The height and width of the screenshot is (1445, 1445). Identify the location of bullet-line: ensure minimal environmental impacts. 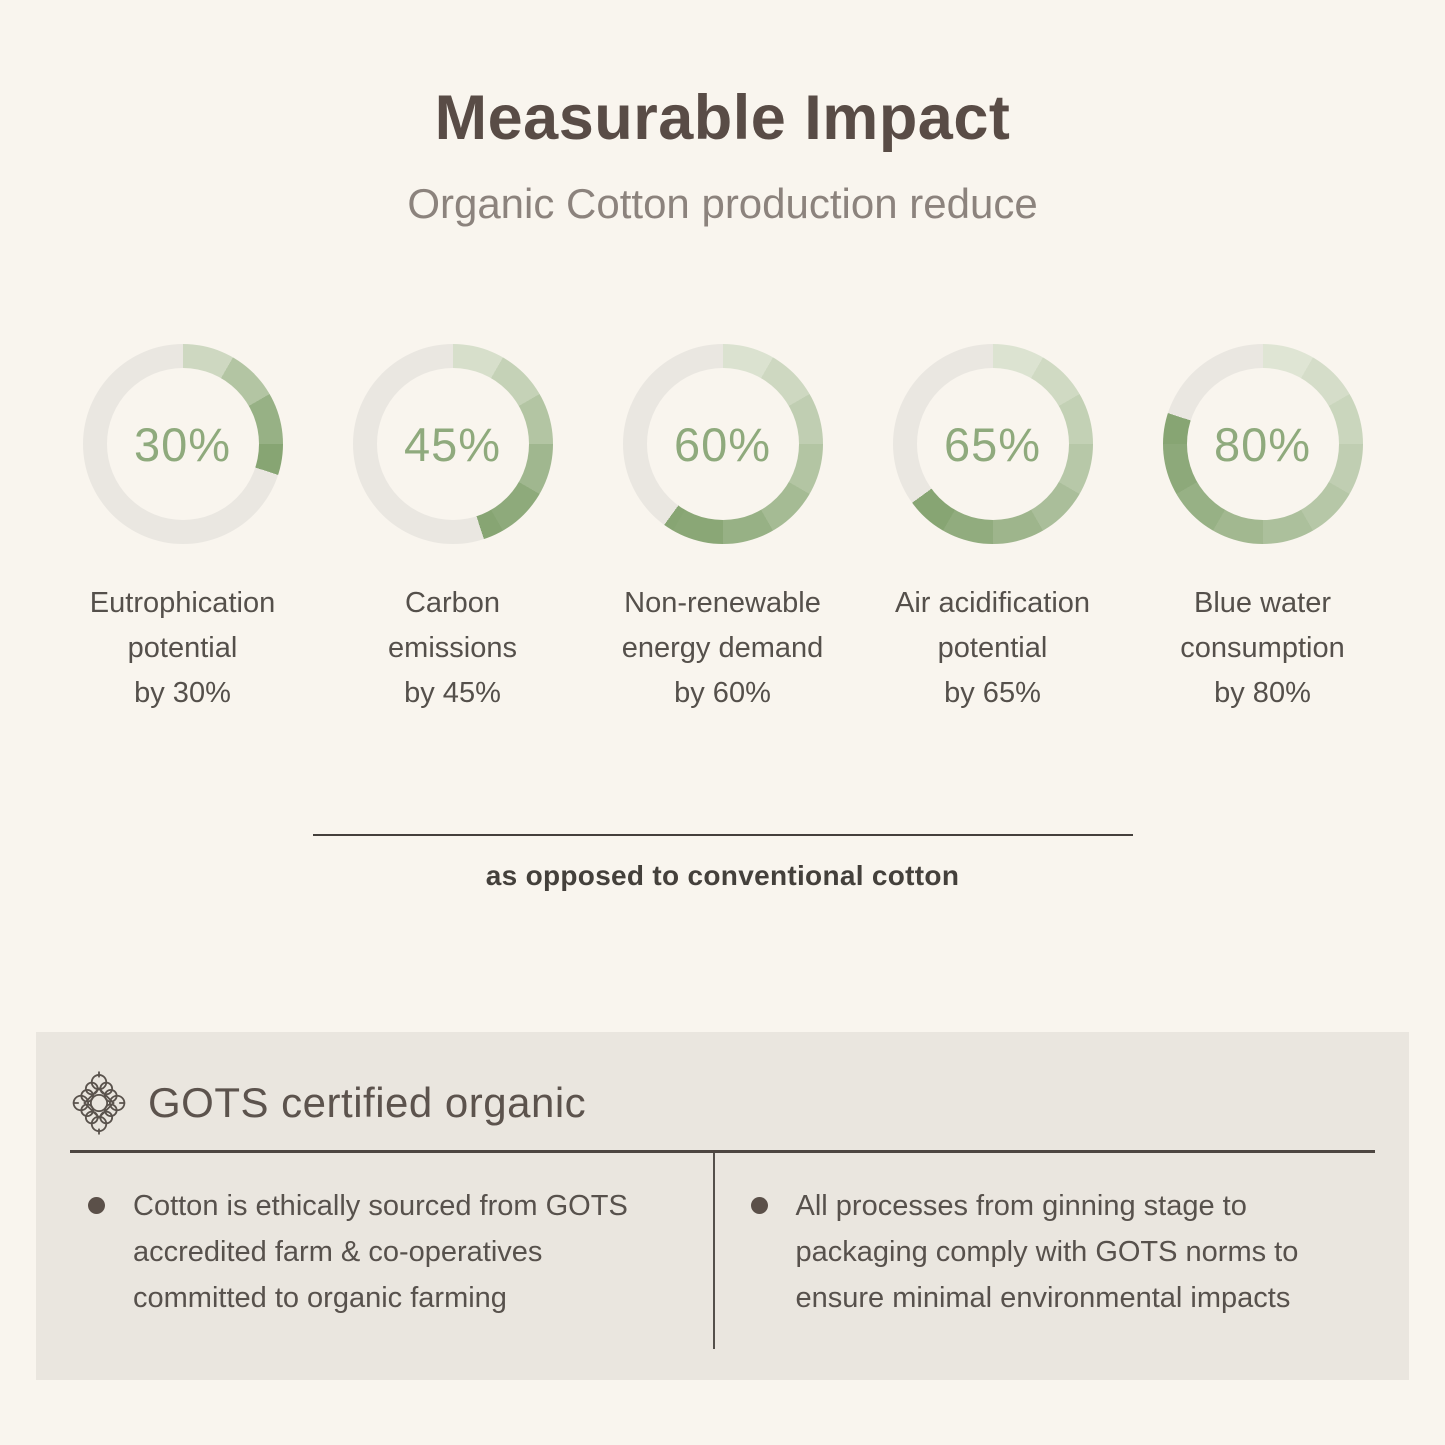
(1043, 1297).